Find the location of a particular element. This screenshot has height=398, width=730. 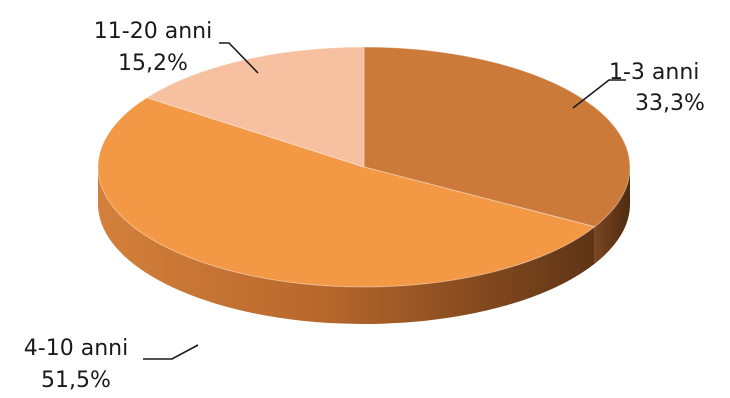

category-label-4-10-anni: 4-10 anni is located at coordinates (76, 348).